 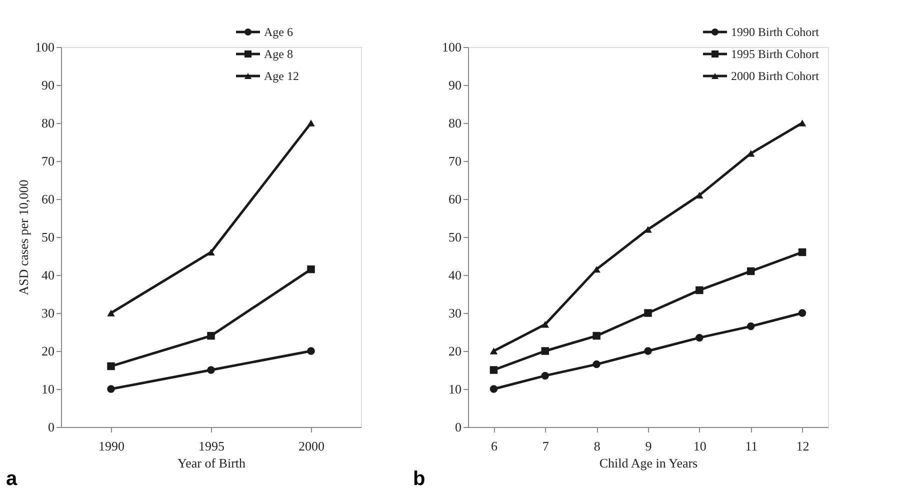 What do you see at coordinates (419, 479) in the screenshot?
I see `text: b` at bounding box center [419, 479].